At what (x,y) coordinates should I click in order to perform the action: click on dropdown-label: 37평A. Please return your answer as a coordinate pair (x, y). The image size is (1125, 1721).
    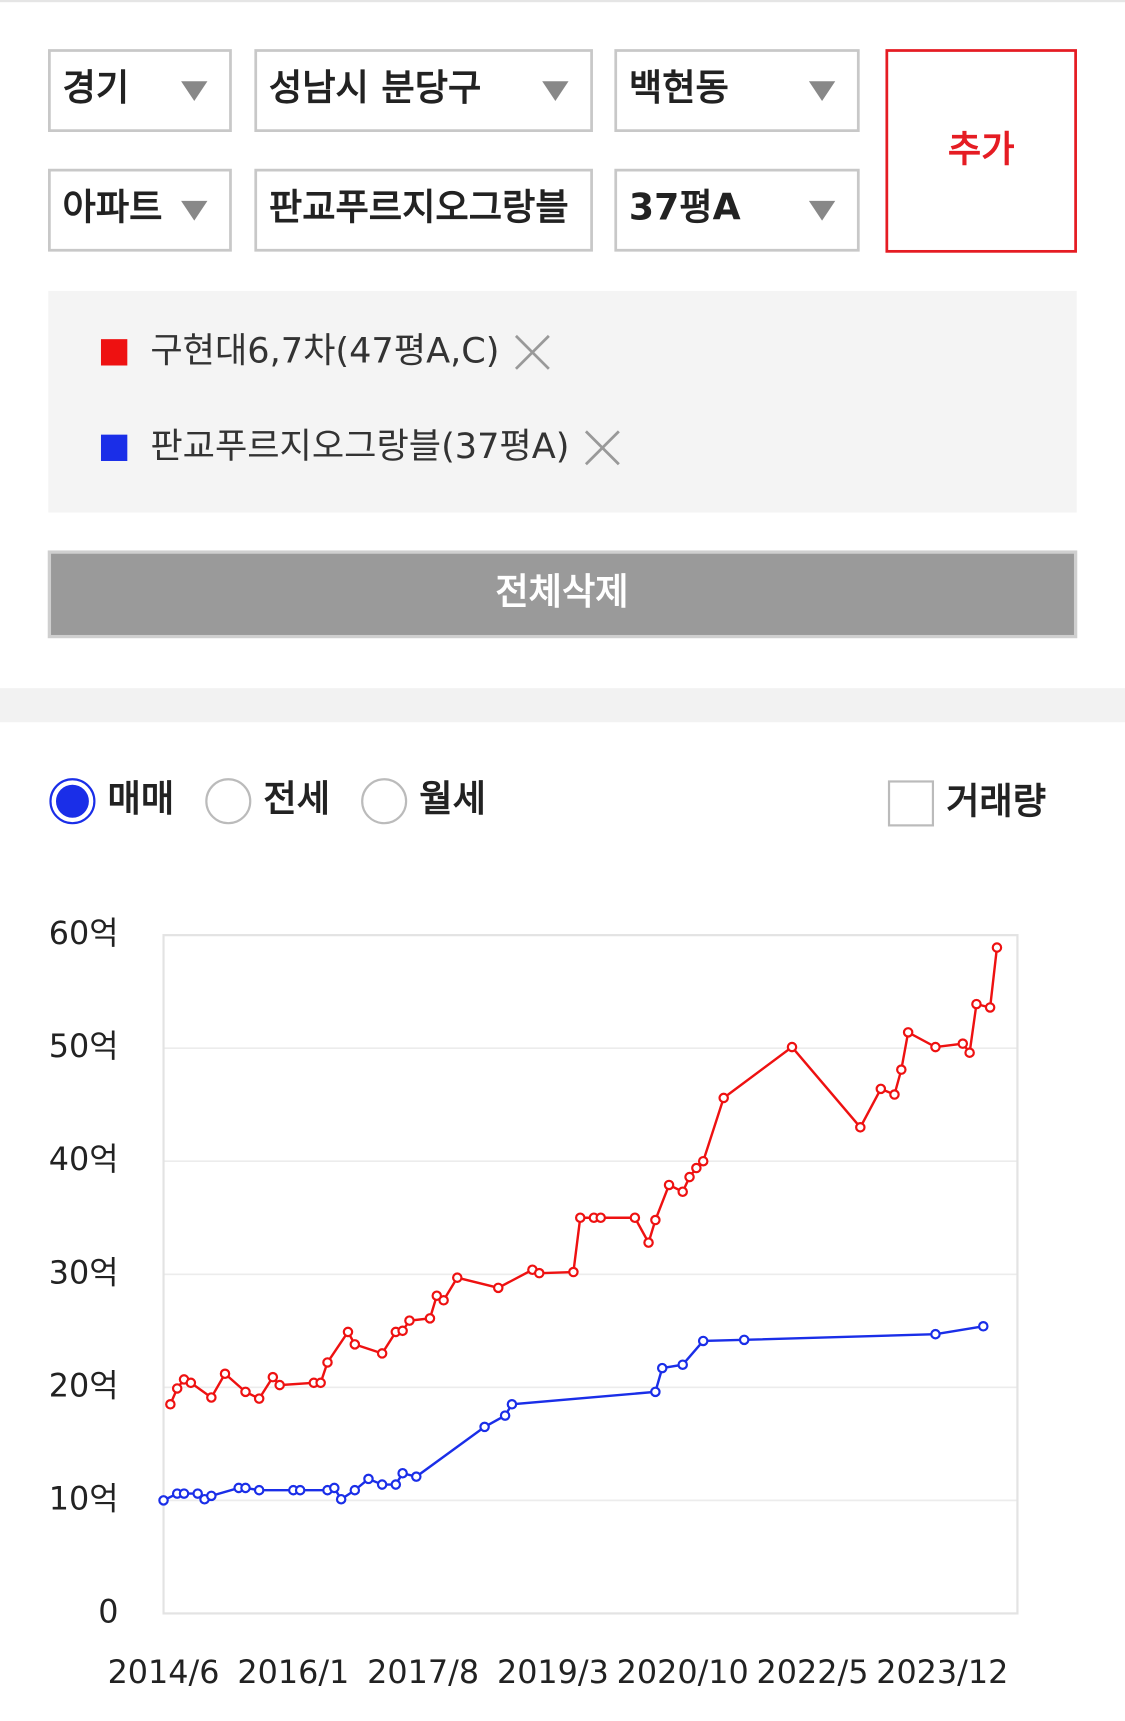
    Looking at the image, I should click on (685, 207).